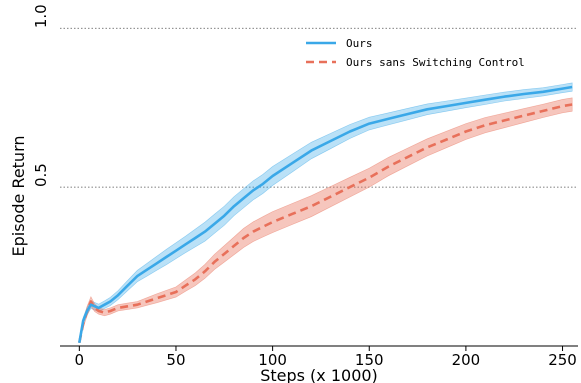 This screenshot has height=383, width=581. What do you see at coordinates (41, 16) in the screenshot?
I see `y-tick-label-1: 1.0` at bounding box center [41, 16].